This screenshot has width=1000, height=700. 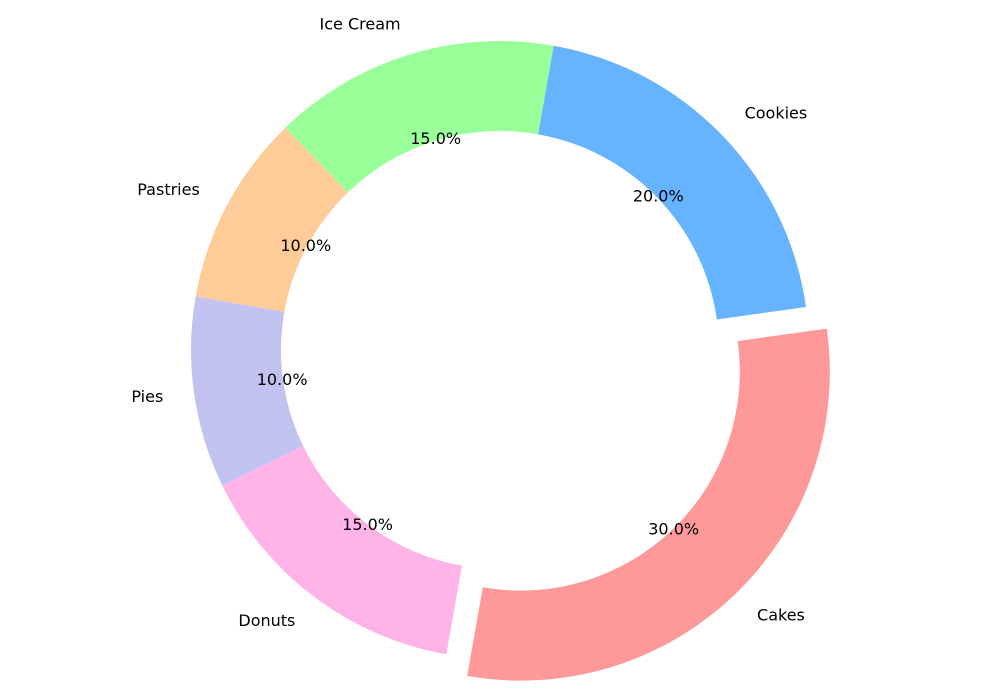 What do you see at coordinates (282, 379) in the screenshot?
I see `percent-label-pies: 10.0%` at bounding box center [282, 379].